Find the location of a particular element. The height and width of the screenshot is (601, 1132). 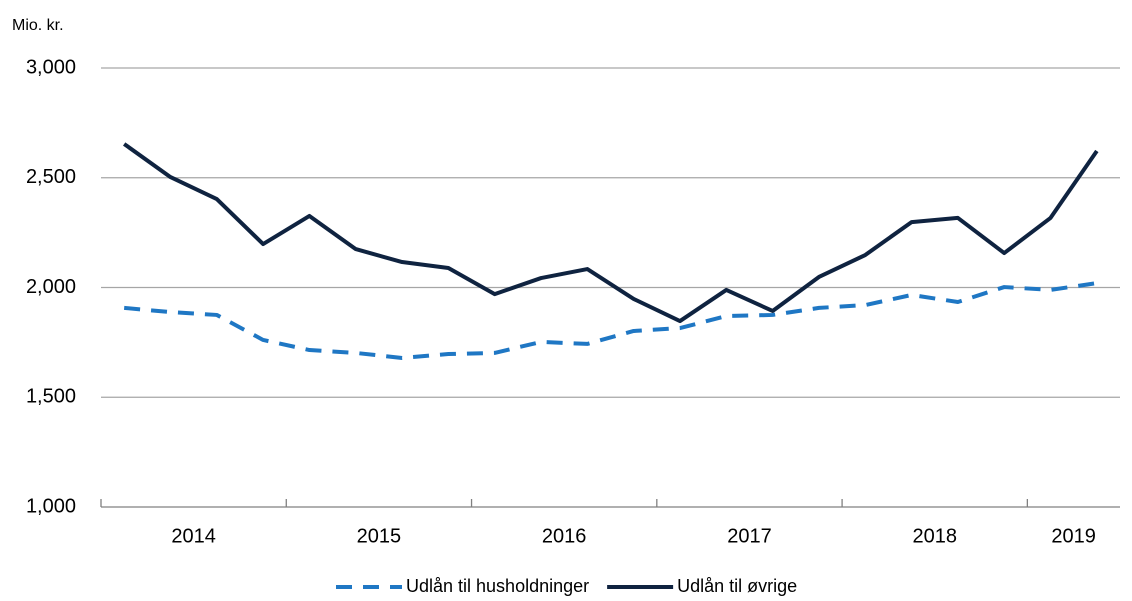

x-tick-label: 2017 is located at coordinates (749, 536).